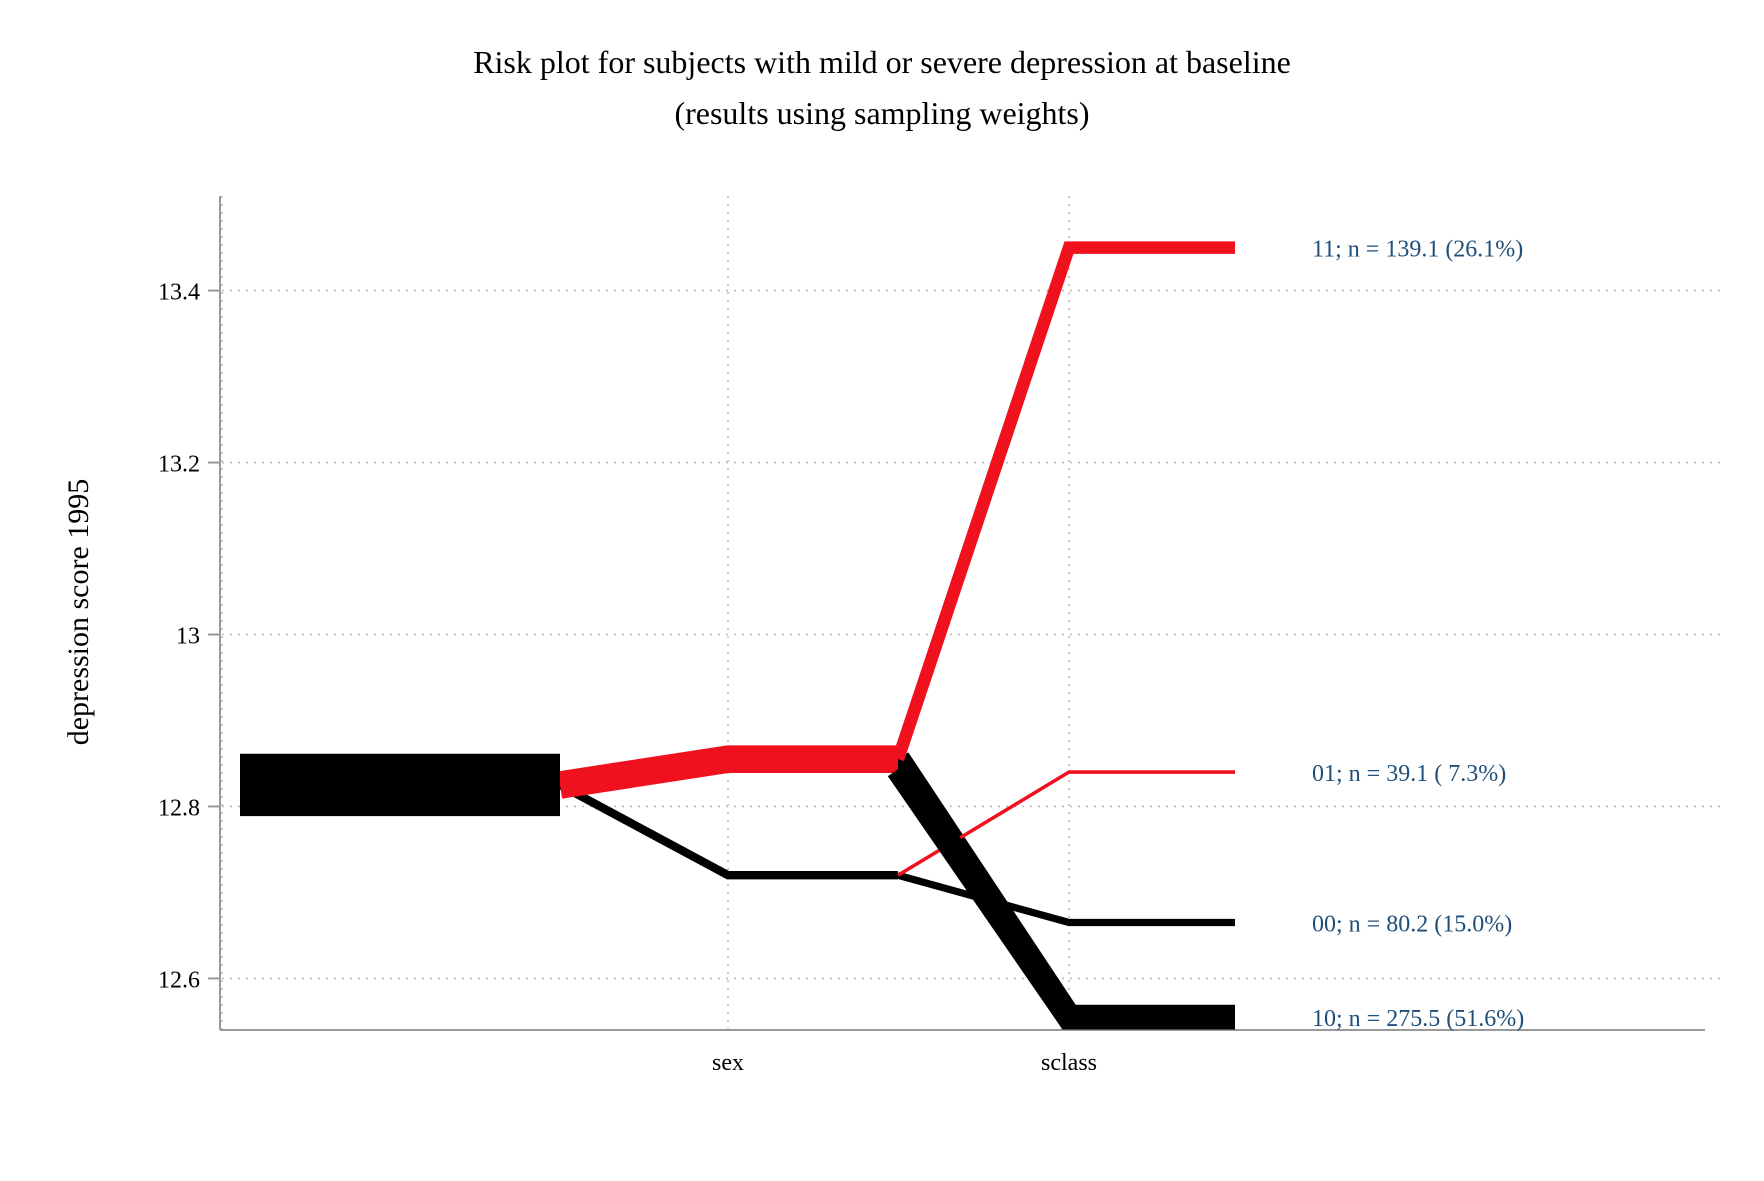  I want to click on x-tick-label: sex, so click(728, 1063).